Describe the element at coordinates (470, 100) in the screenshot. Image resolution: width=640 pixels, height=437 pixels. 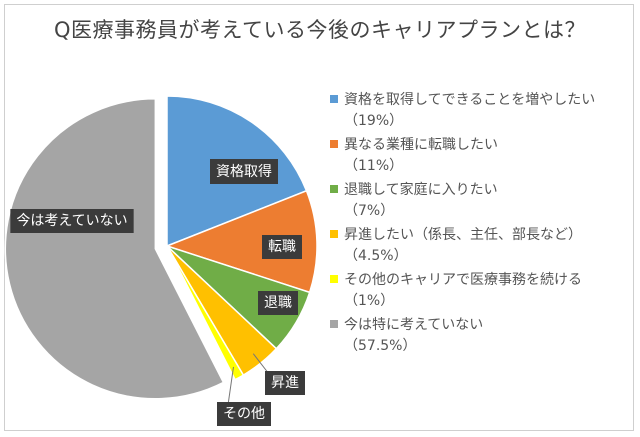
I see `legend-label: 資格を取得してできることを増やしたい` at that location.